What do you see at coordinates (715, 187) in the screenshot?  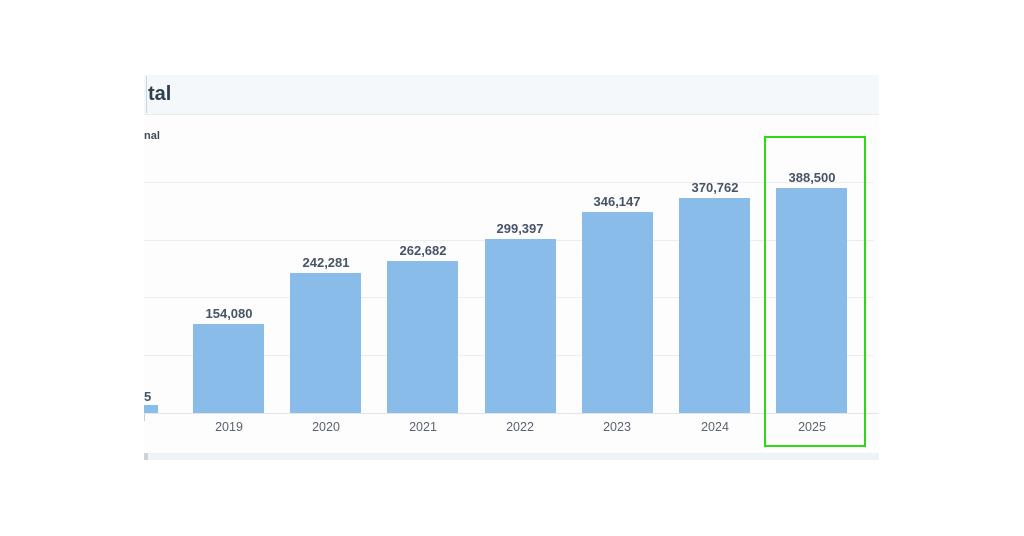 I see `bar-value-label: 370,762` at bounding box center [715, 187].